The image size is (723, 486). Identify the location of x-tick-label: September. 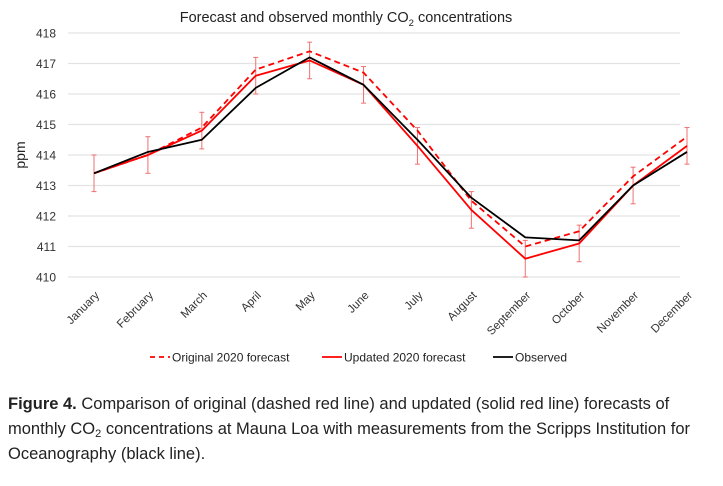
(509, 314).